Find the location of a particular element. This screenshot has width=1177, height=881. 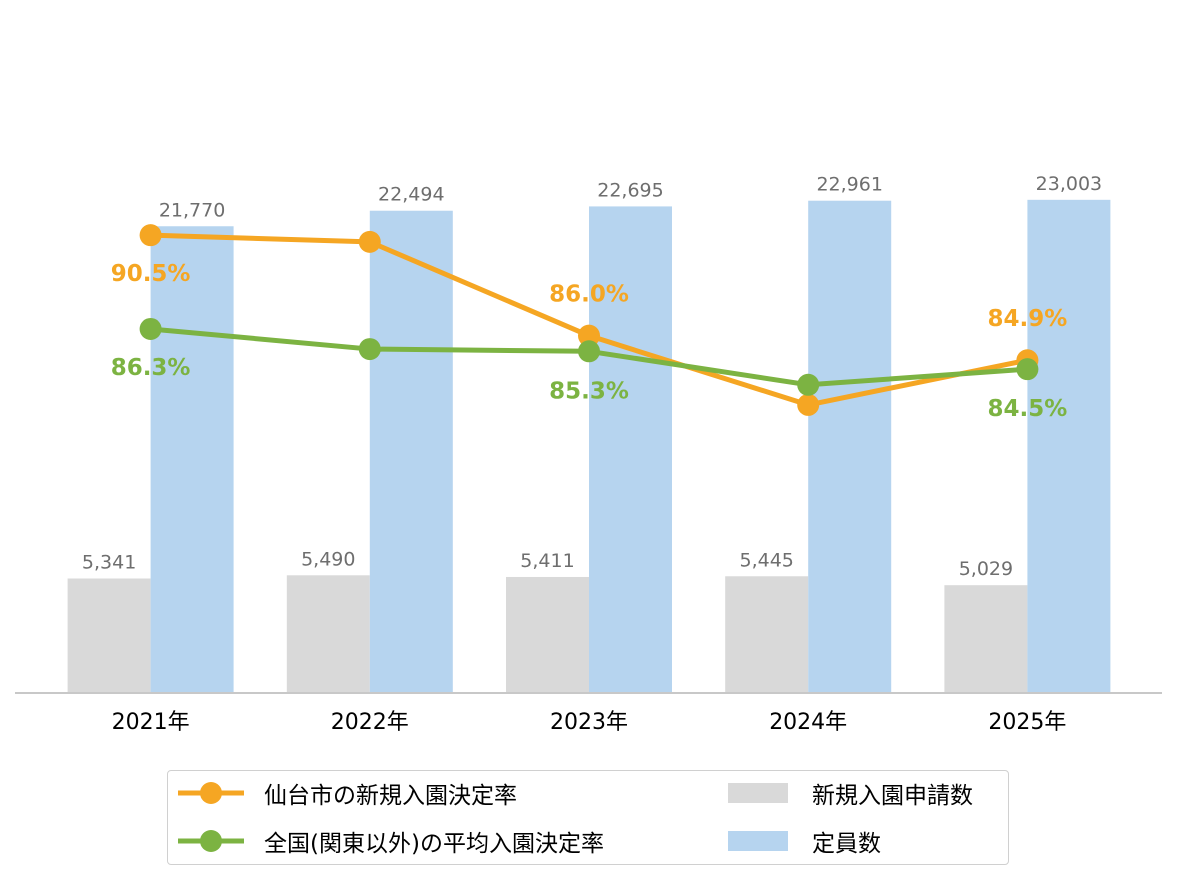

legend-item-national-rate: 全国(関東以外)の平均入園決定率 is located at coordinates (391, 841).